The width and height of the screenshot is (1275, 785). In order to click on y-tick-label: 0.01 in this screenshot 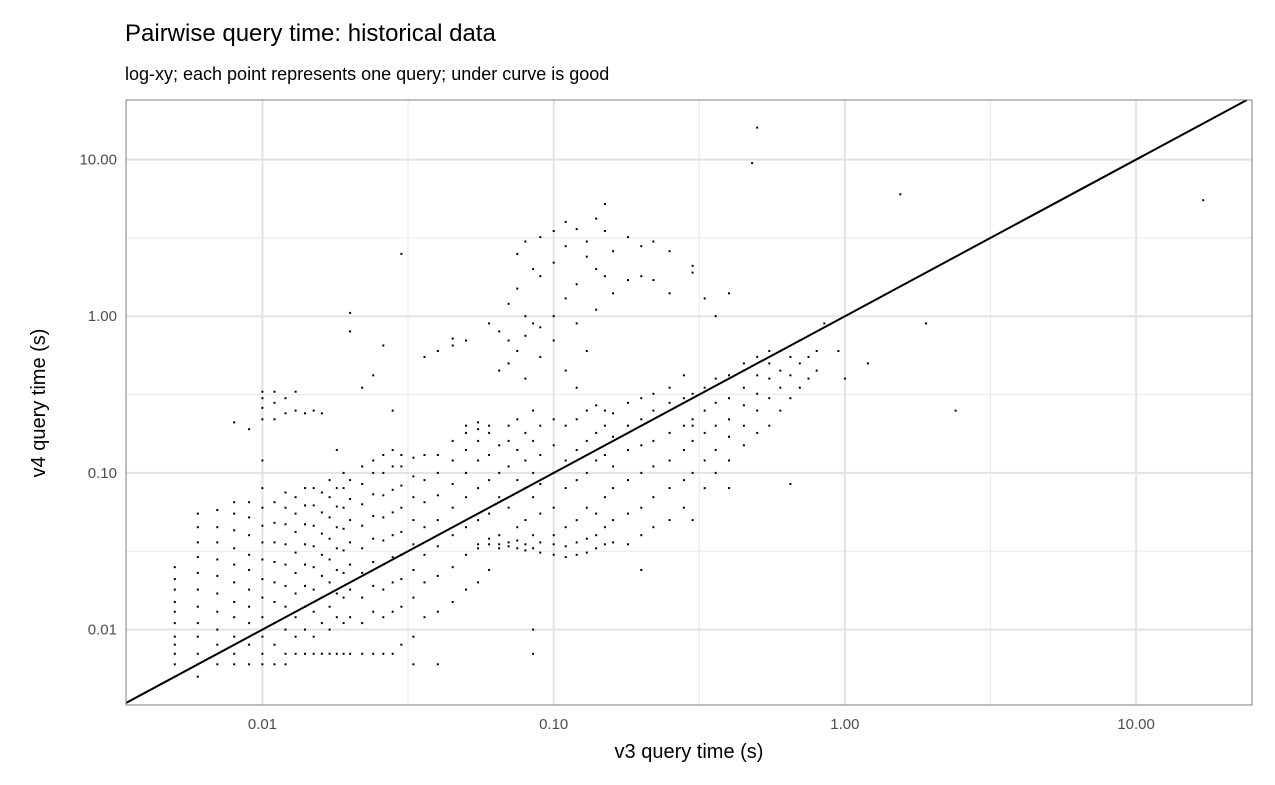, I will do `click(102, 630)`.